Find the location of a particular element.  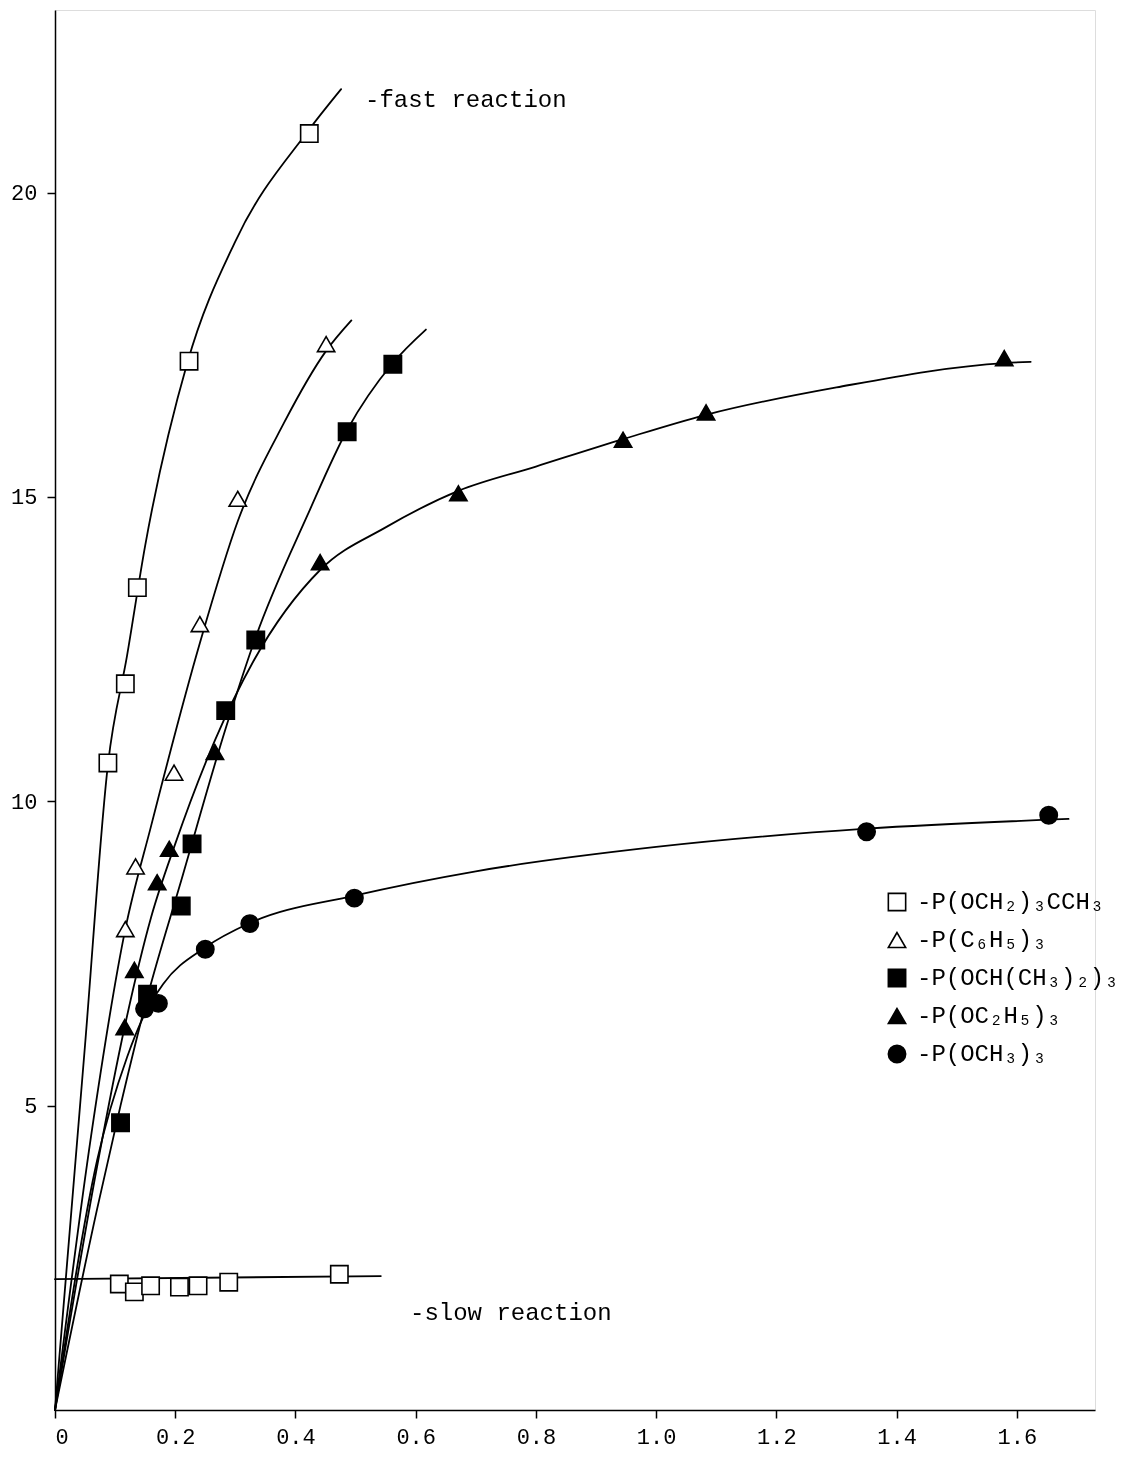

y-tick-label: 5 is located at coordinates (31, 1108).